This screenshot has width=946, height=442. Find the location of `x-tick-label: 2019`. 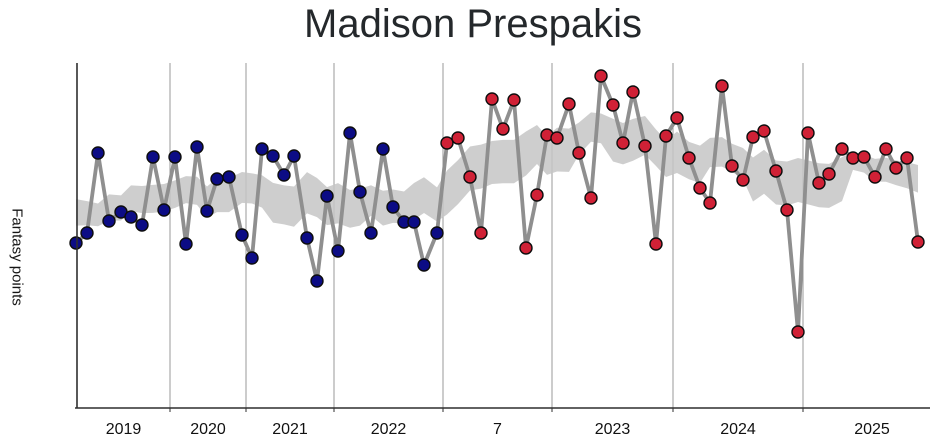

x-tick-label: 2019 is located at coordinates (124, 429).